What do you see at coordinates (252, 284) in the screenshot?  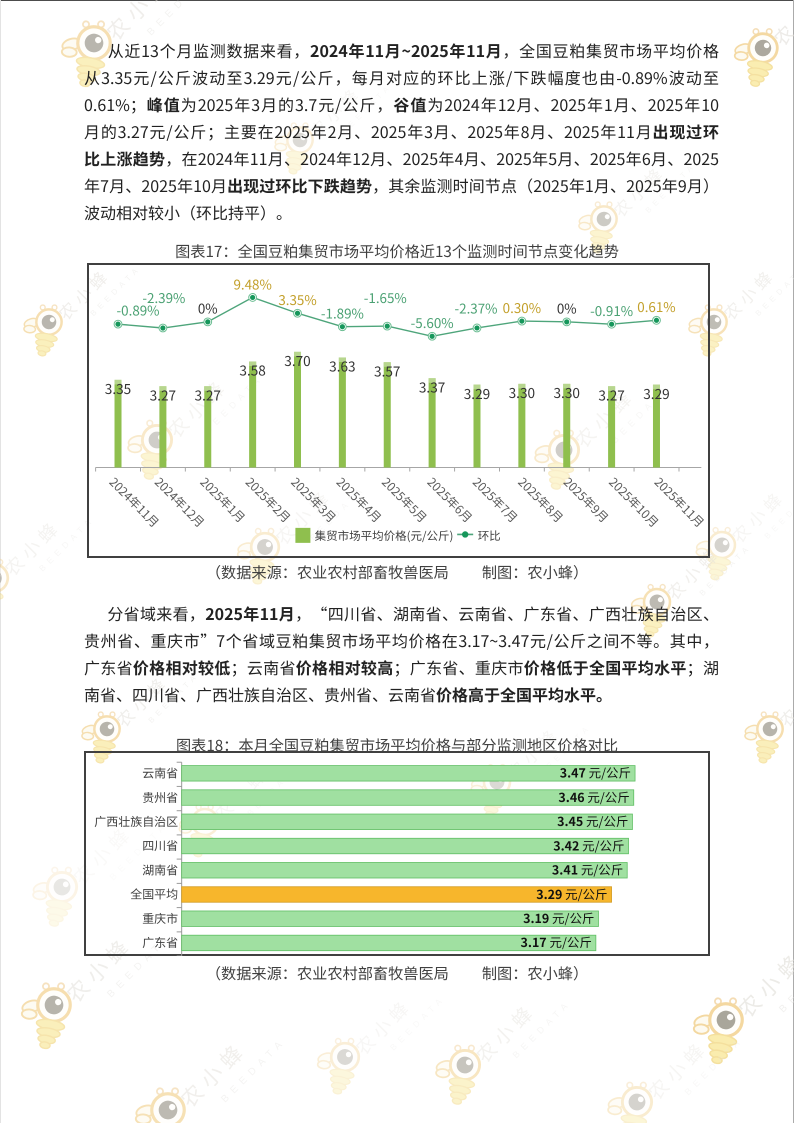 I see `svg-text: 9.48%` at bounding box center [252, 284].